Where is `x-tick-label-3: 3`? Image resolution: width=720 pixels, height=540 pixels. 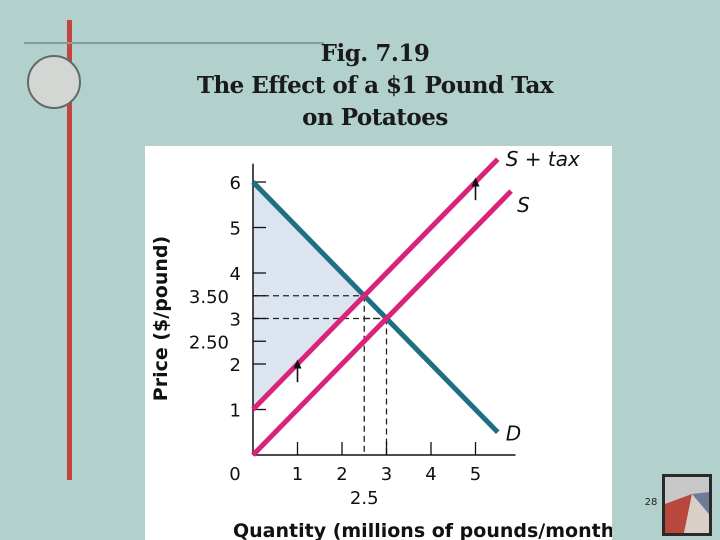 x-tick-label-3: 3 is located at coordinates (386, 474).